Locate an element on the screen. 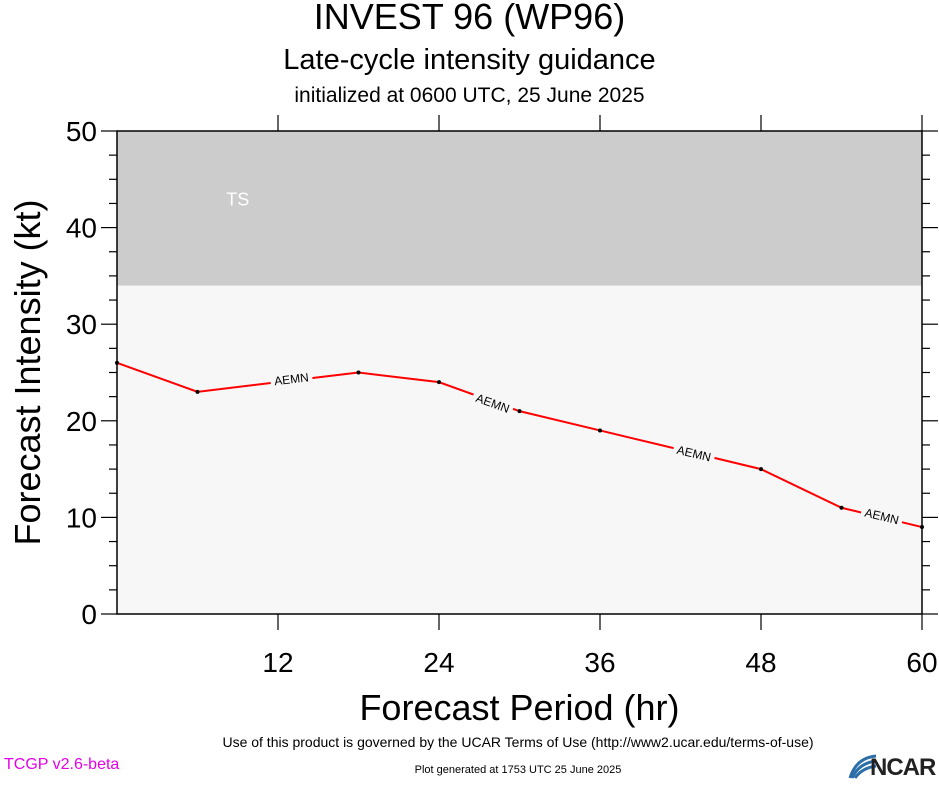  curve-label-group: AEMN is located at coordinates (291, 378).